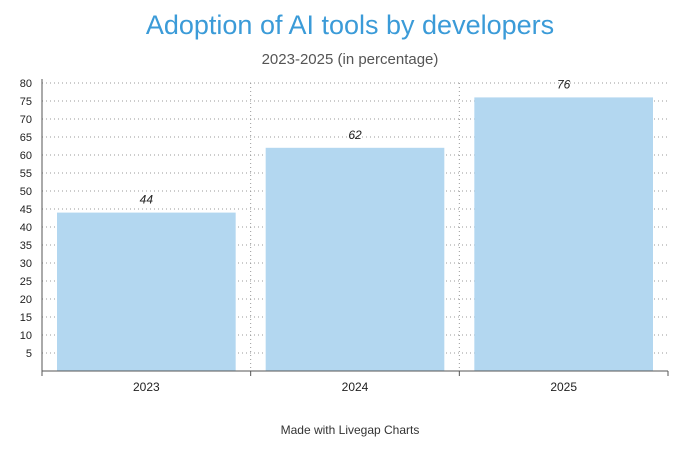  What do you see at coordinates (29, 354) in the screenshot?
I see `y-tick-label: 5` at bounding box center [29, 354].